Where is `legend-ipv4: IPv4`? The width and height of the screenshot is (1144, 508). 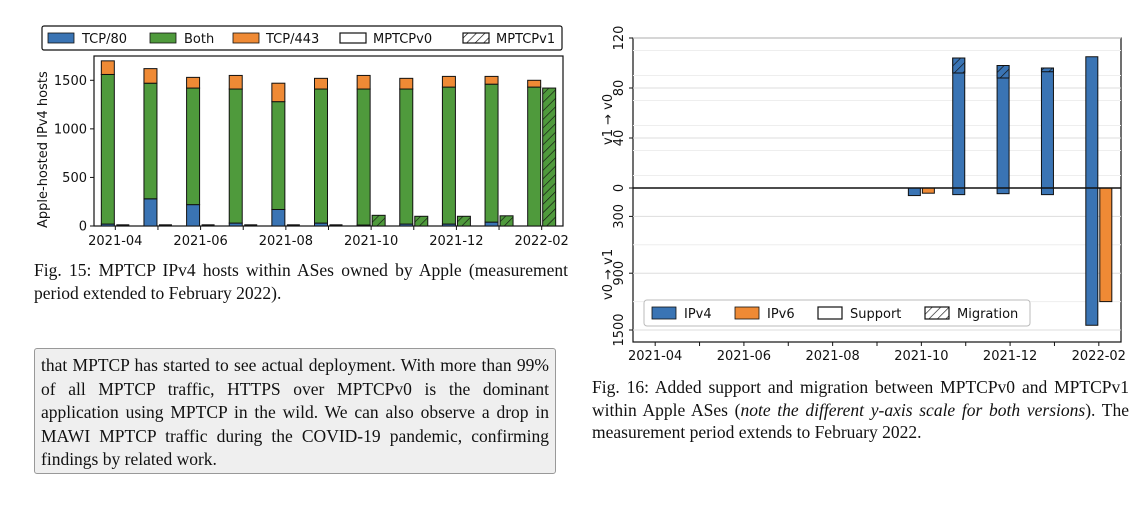 legend-ipv4: IPv4 is located at coordinates (698, 314).